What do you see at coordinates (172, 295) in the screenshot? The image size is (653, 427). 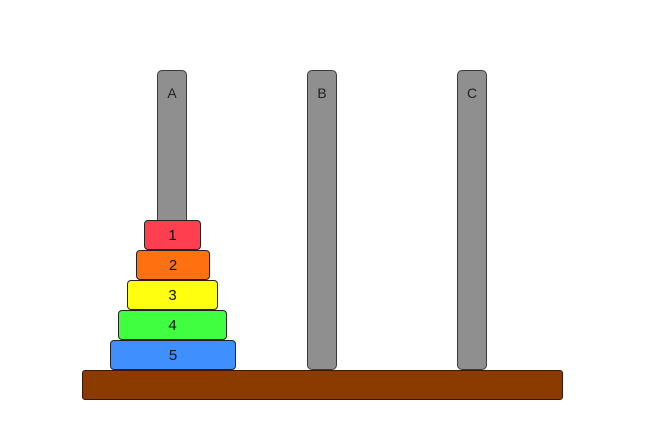 I see `disk-3: 3` at bounding box center [172, 295].